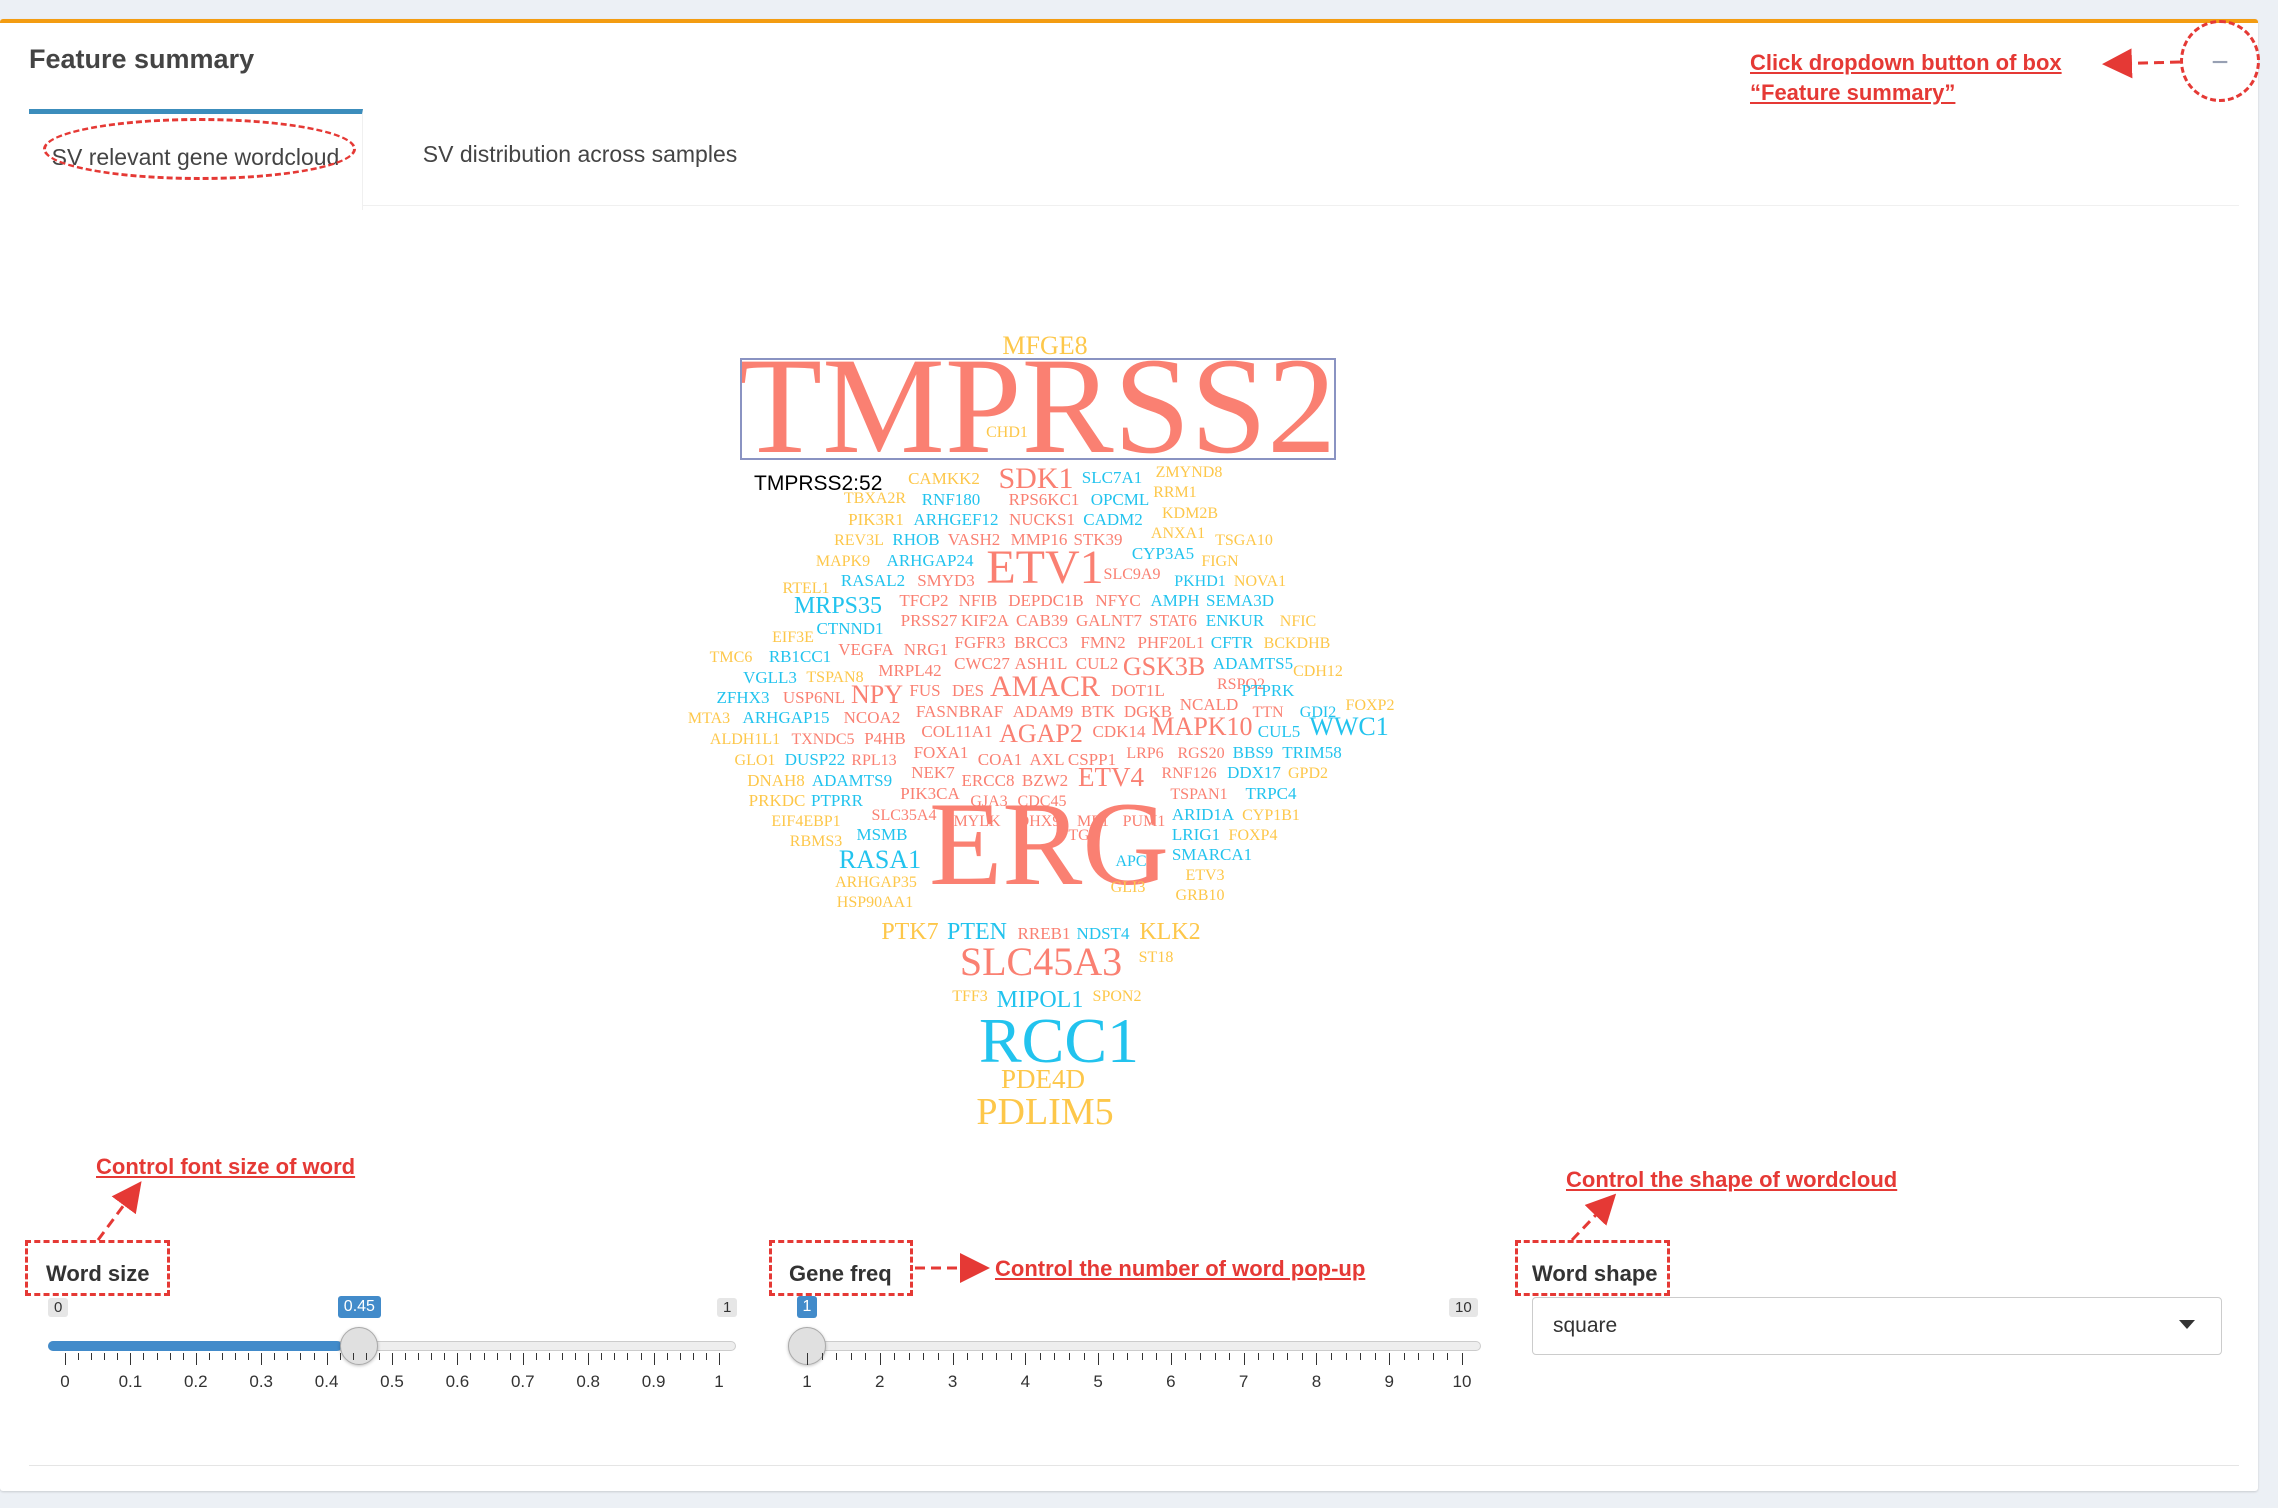 The image size is (2278, 1508). I want to click on tab-sv-distribution: SV distribution across samples, so click(580, 154).